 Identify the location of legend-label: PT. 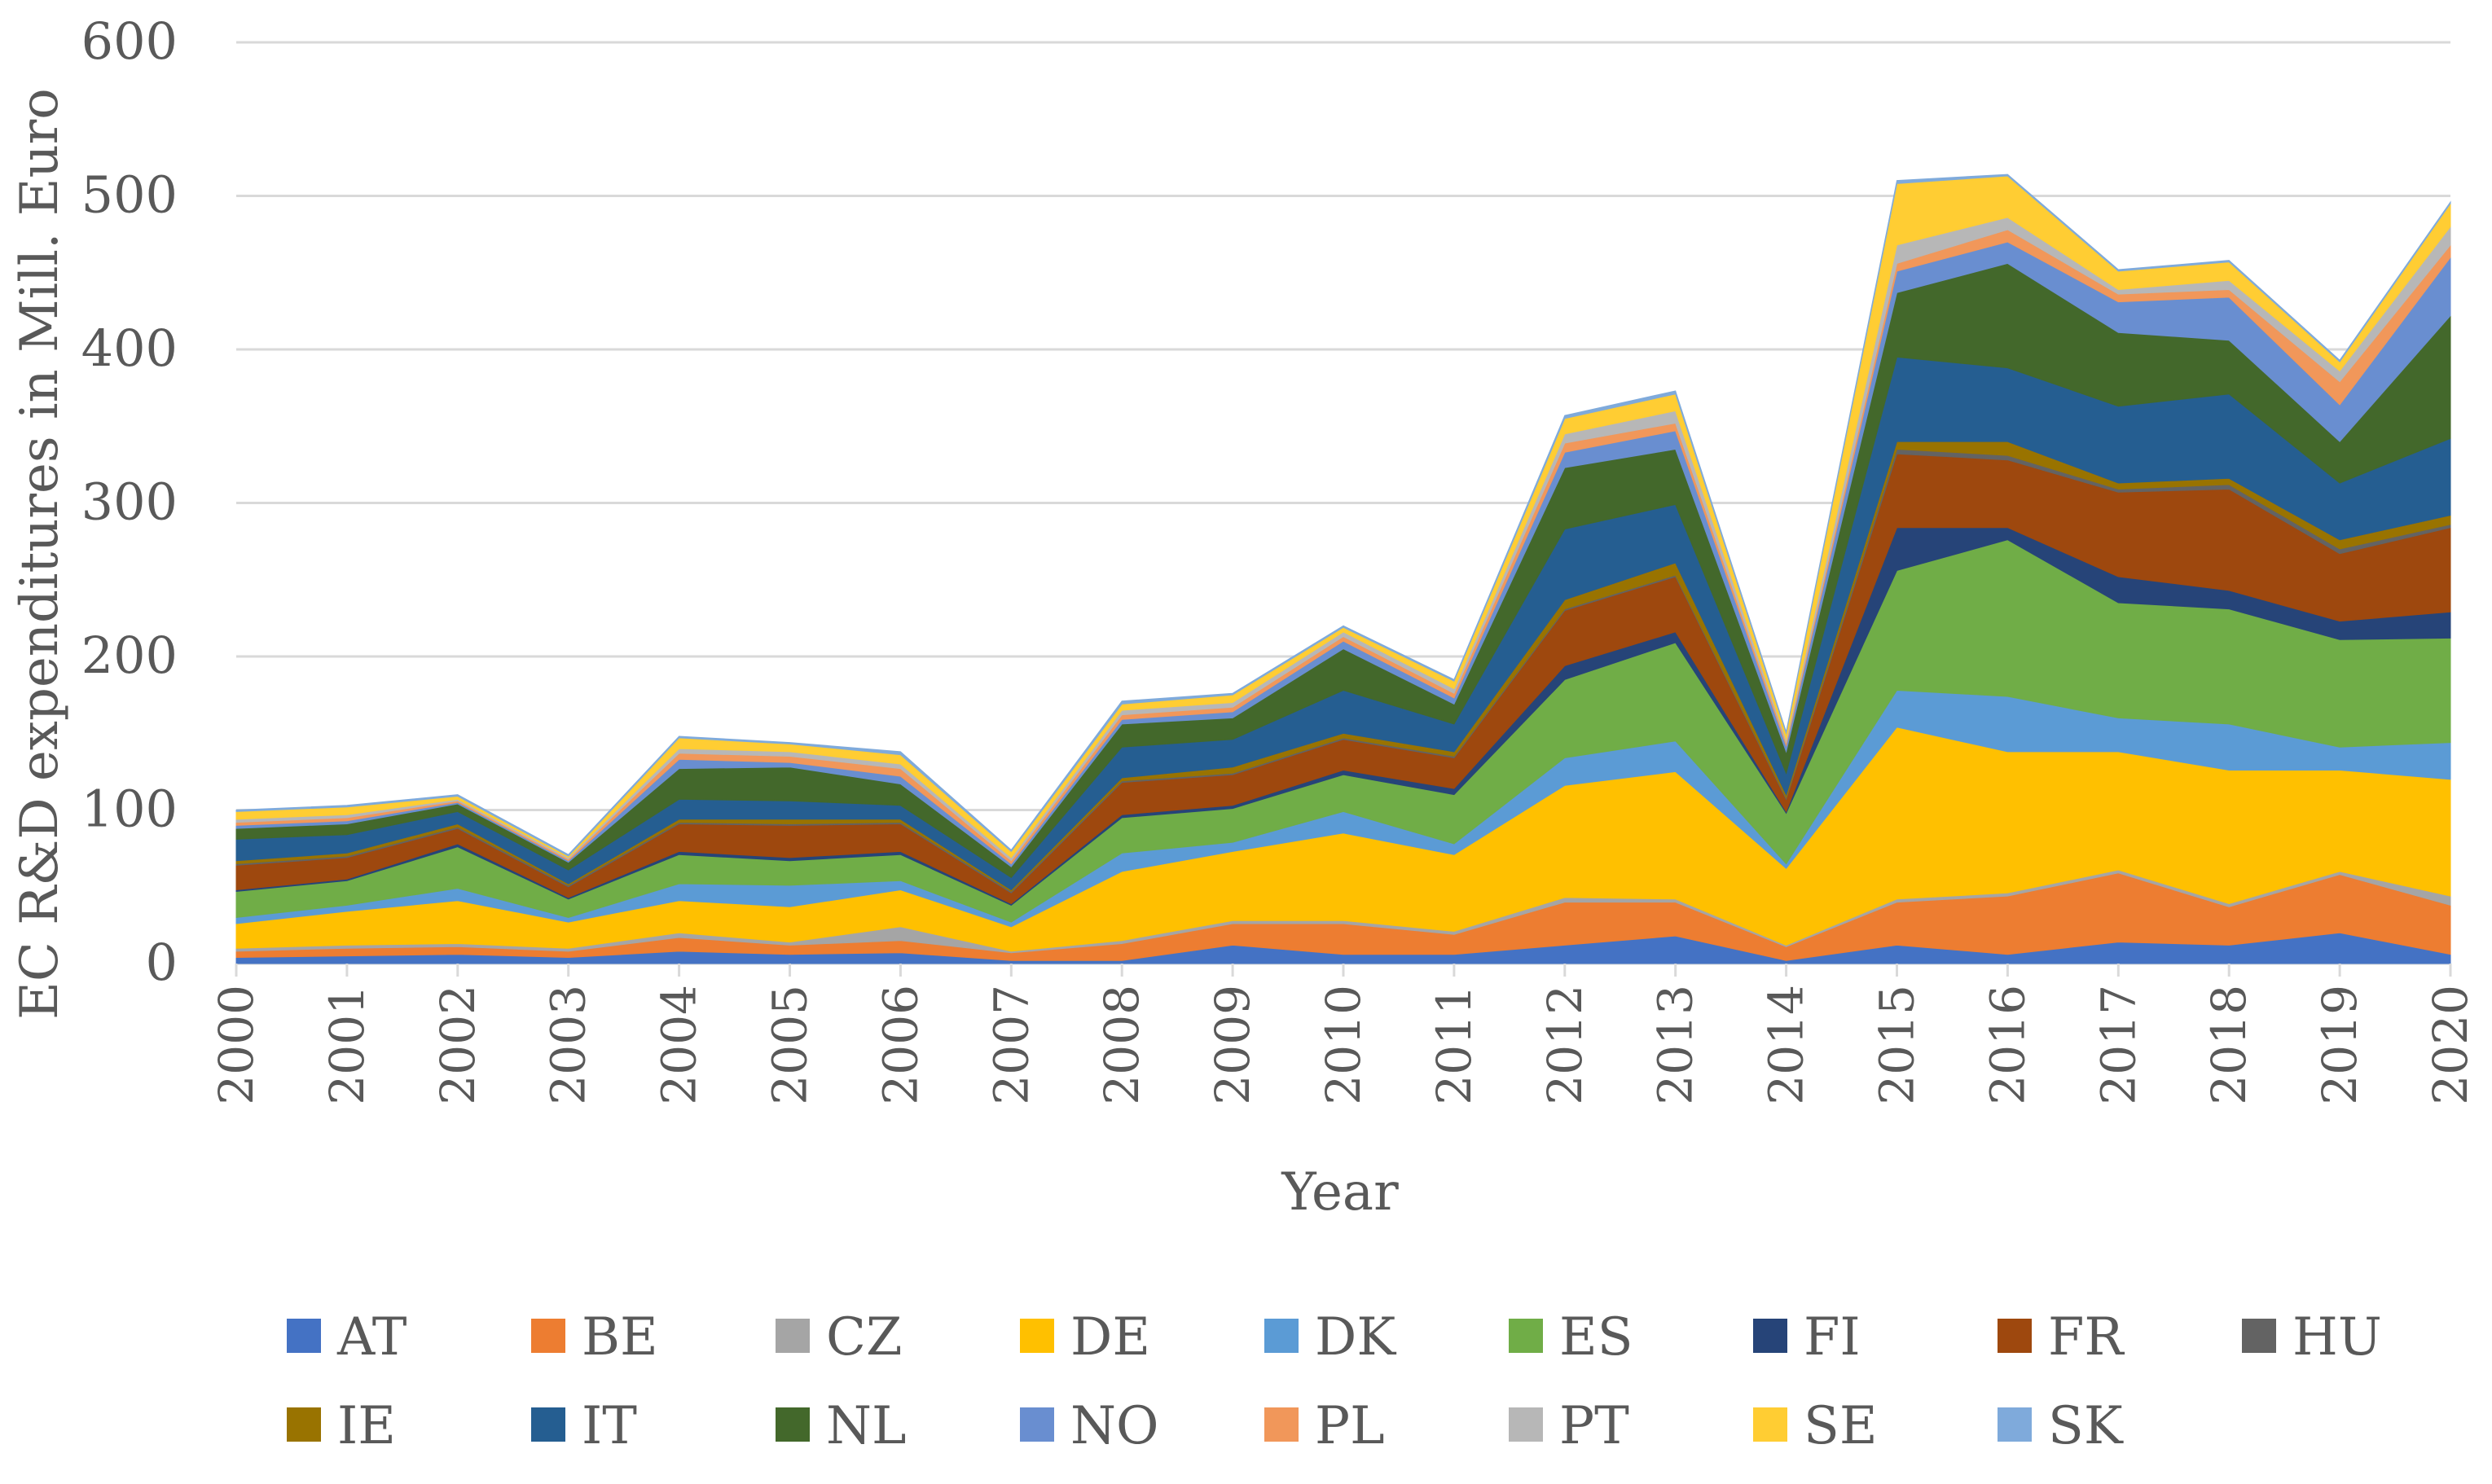
(1594, 1426).